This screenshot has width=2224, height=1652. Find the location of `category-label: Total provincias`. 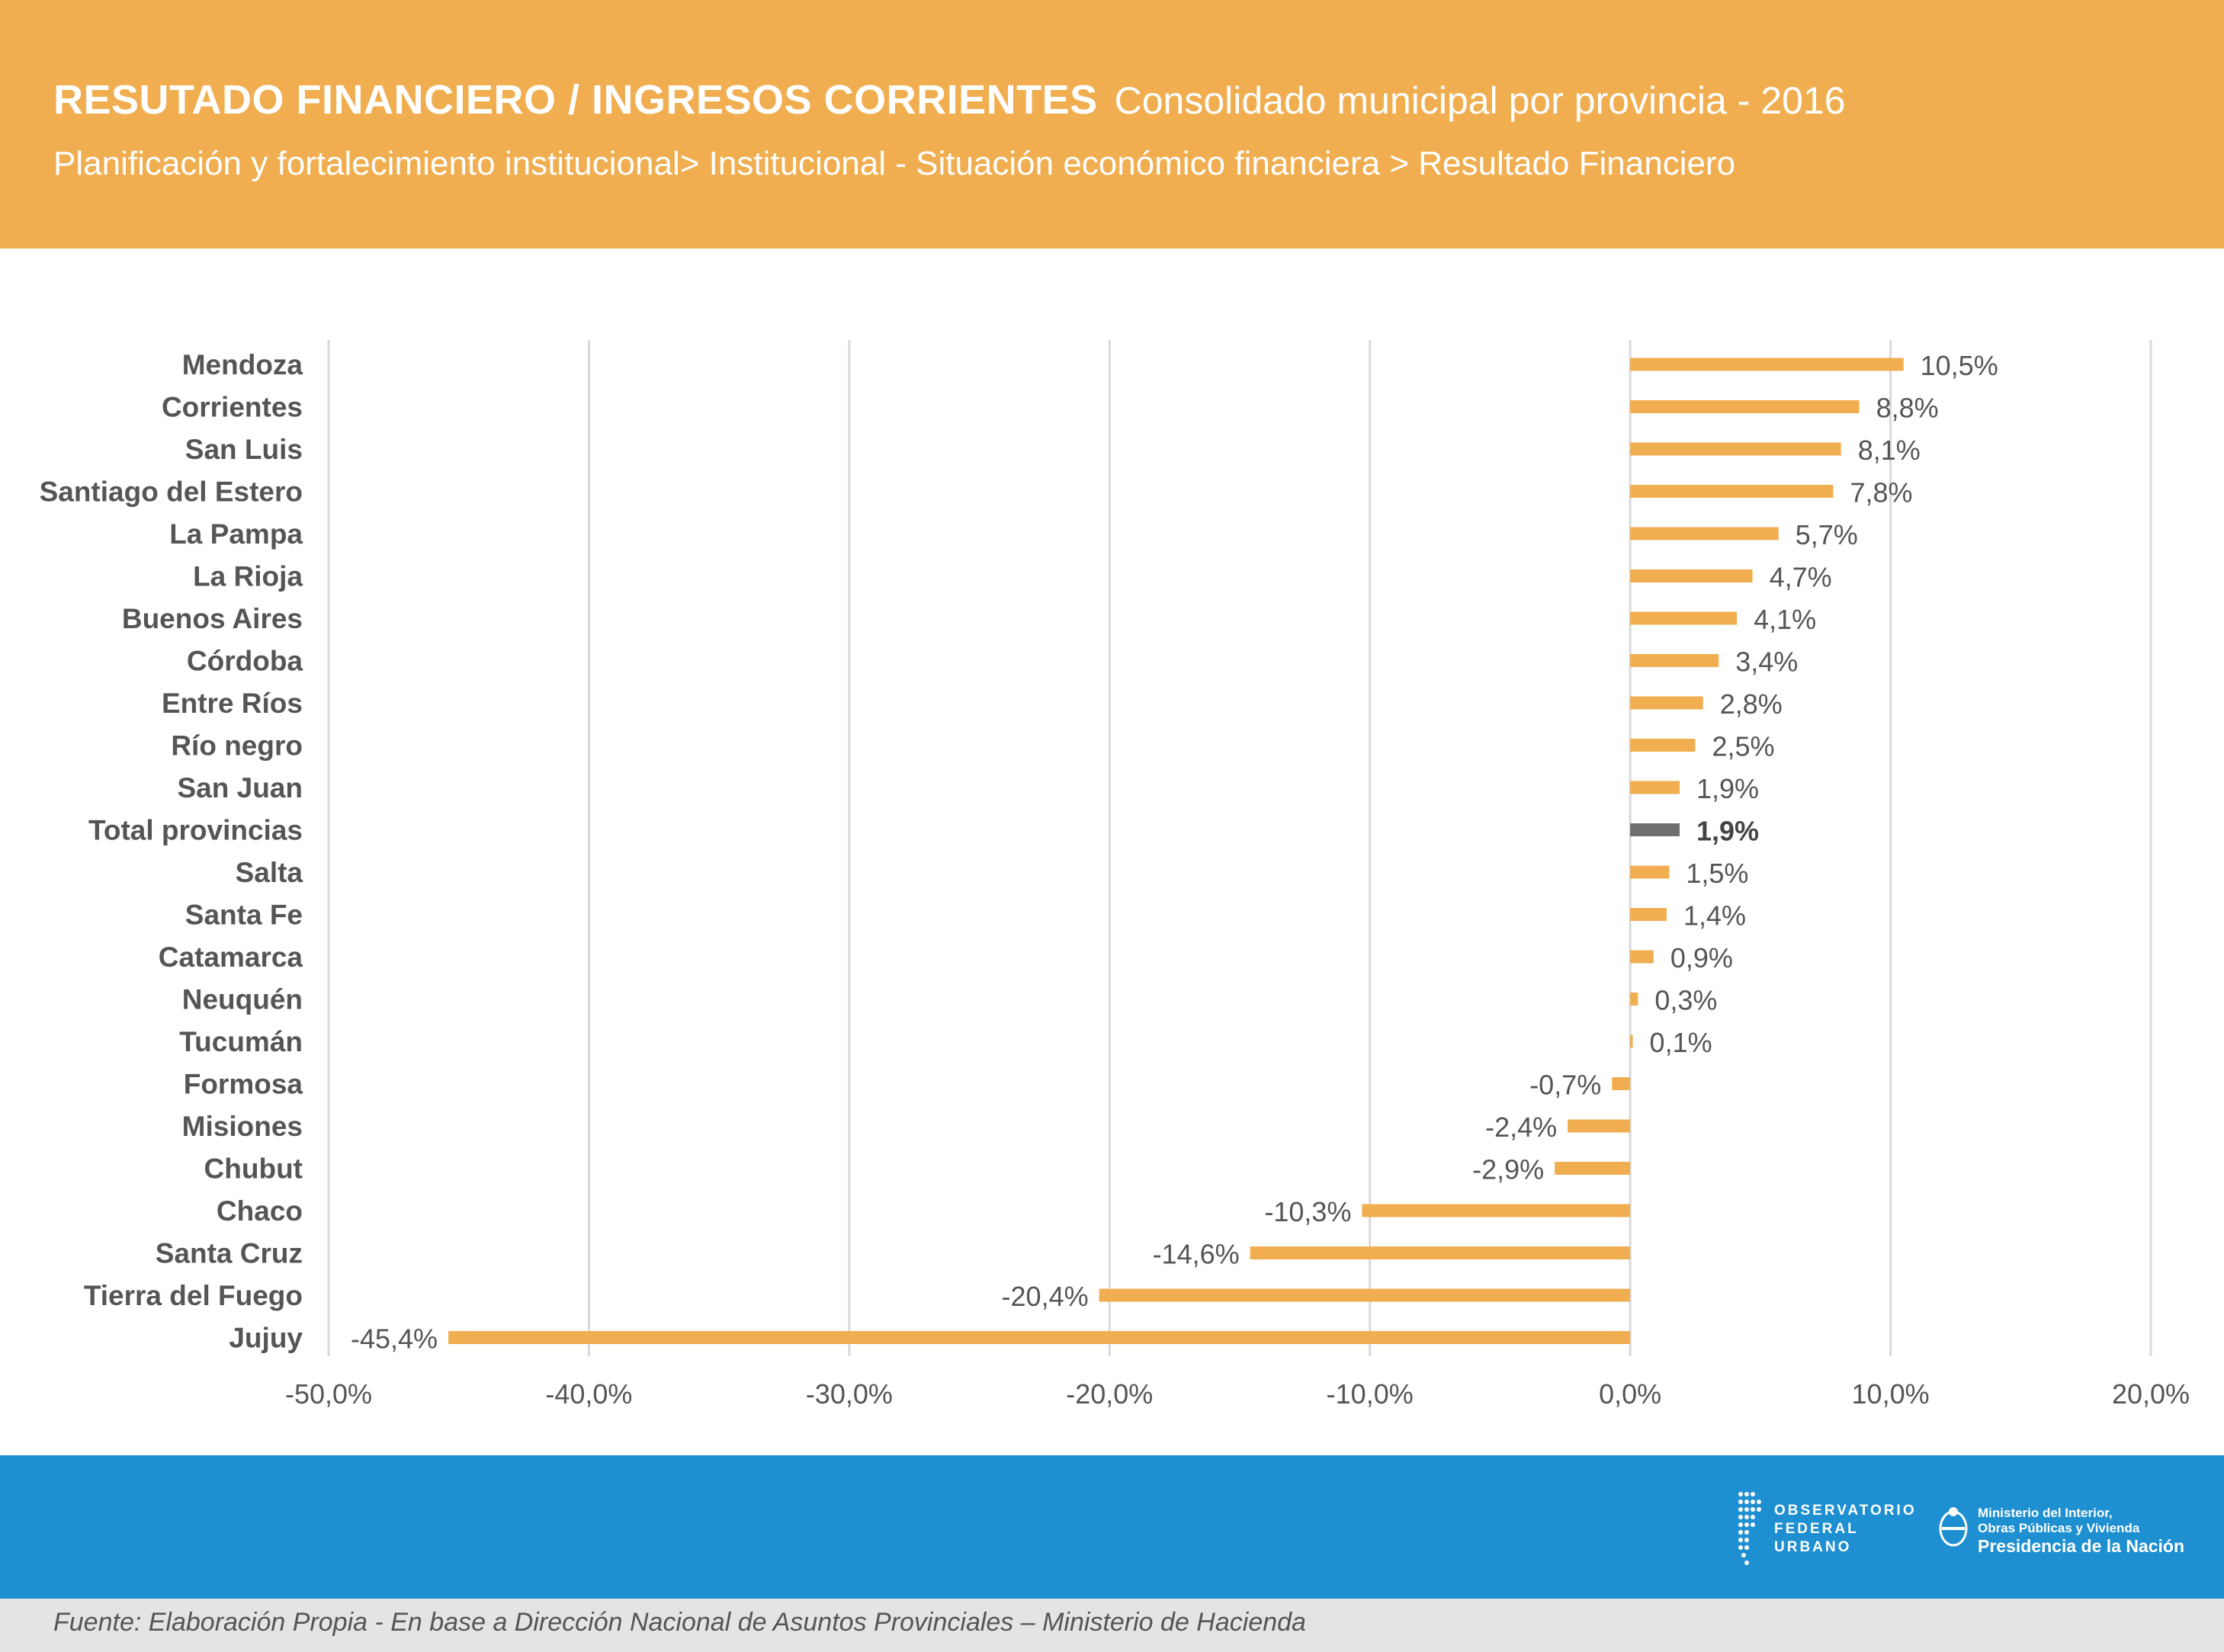

category-label: Total provincias is located at coordinates (195, 830).